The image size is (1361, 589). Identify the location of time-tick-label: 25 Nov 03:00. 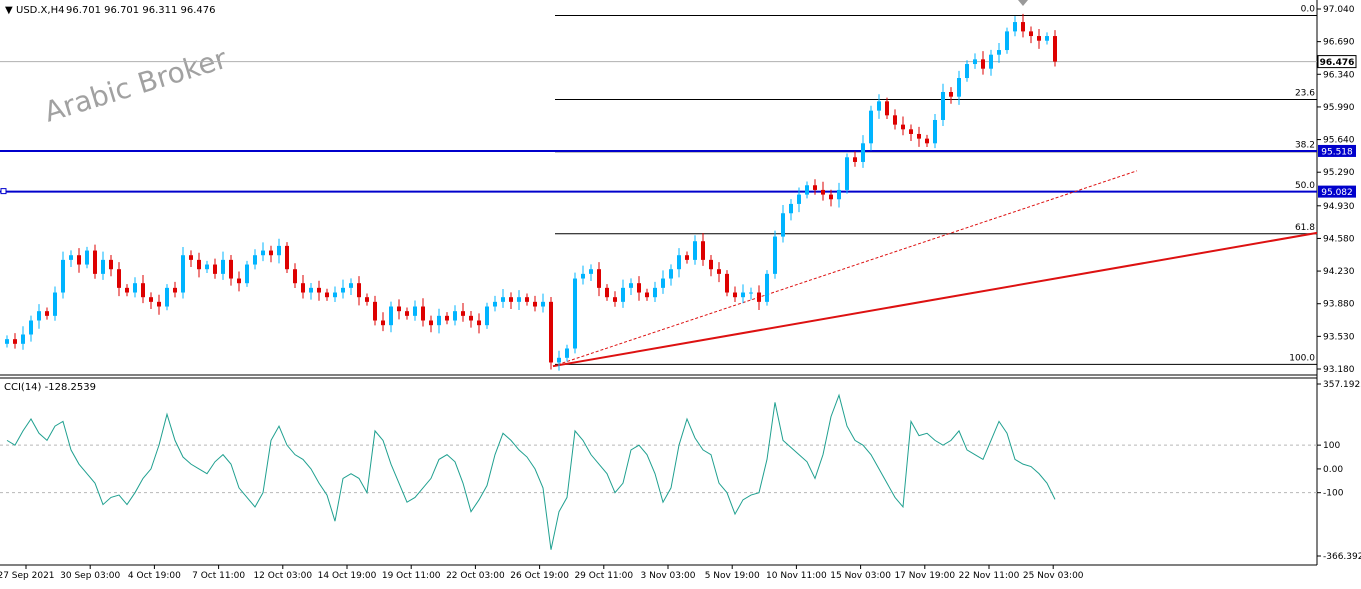
(1053, 576).